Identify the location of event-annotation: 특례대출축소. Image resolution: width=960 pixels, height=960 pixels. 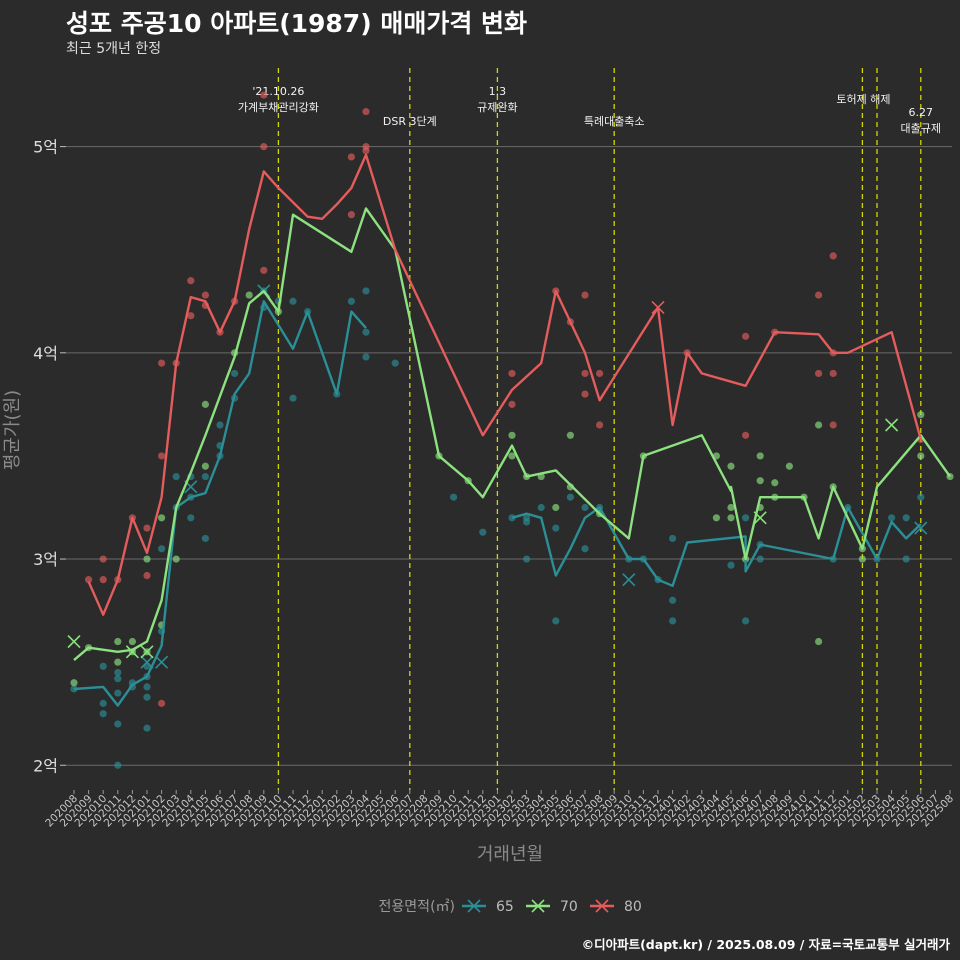
(614, 121).